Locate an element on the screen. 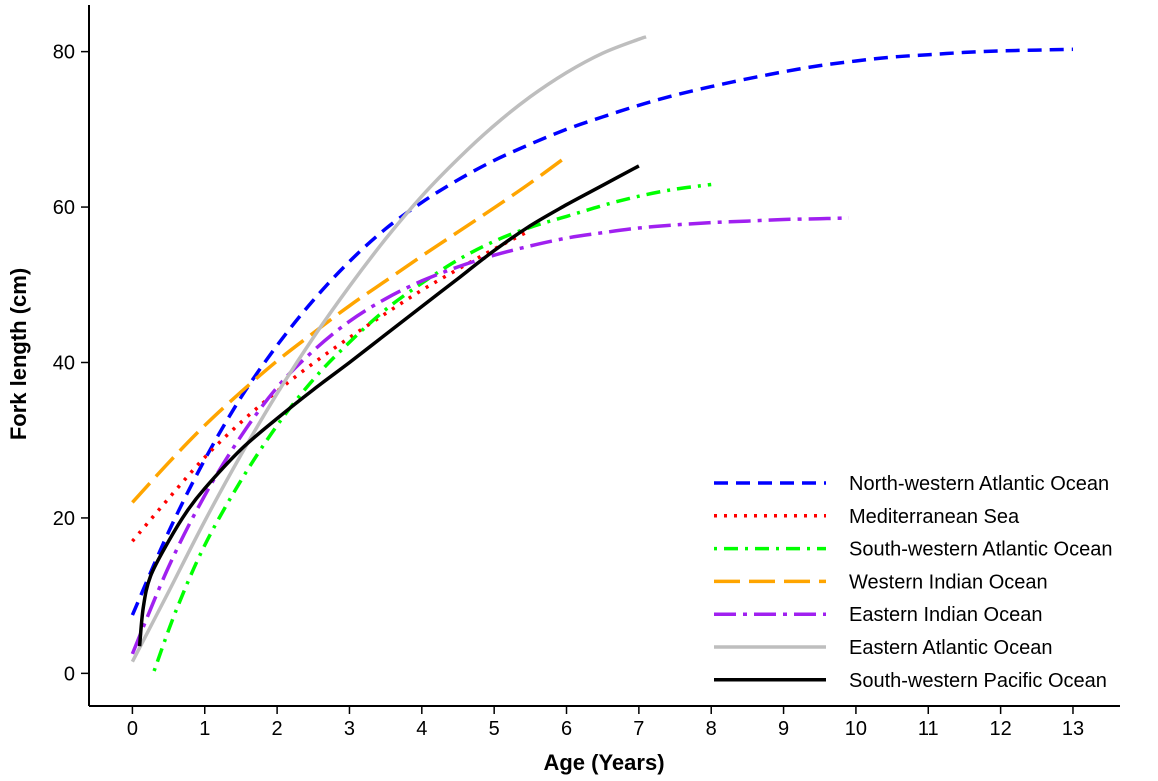  x-tick-label: 10 is located at coordinates (856, 729).